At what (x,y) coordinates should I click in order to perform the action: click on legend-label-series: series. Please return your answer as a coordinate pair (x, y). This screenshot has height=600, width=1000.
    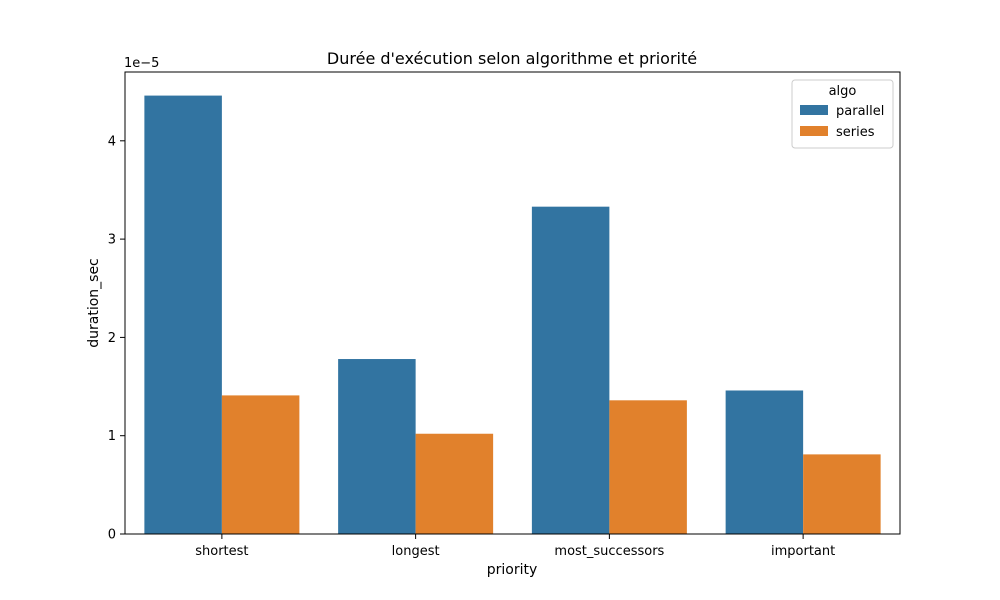
    Looking at the image, I should click on (855, 132).